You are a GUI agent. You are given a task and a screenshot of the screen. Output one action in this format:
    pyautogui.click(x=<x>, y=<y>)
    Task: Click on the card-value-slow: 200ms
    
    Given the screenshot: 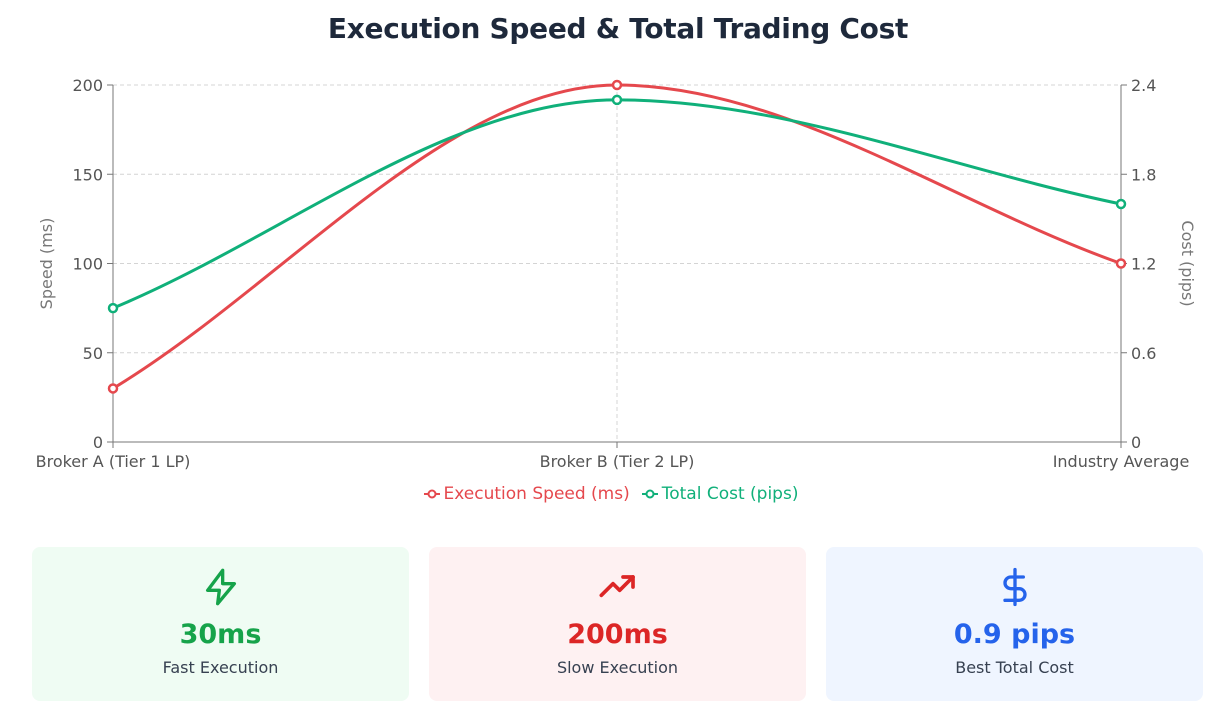 What is the action you would take?
    pyautogui.click(x=617, y=634)
    